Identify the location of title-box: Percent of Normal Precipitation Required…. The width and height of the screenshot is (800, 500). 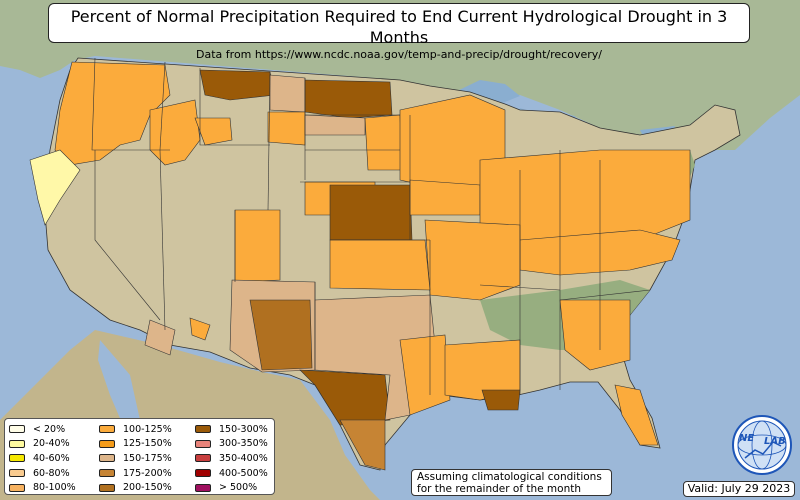
(399, 32).